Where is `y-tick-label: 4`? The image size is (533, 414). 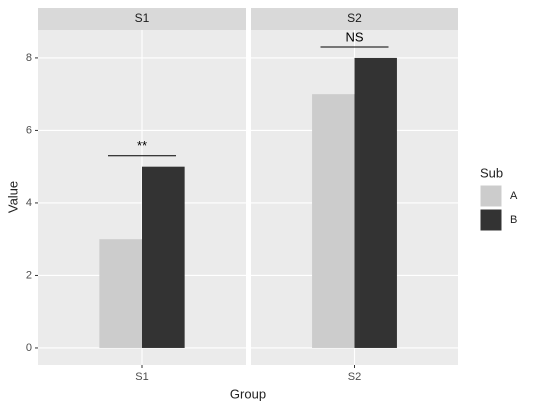 y-tick-label: 4 is located at coordinates (29, 203).